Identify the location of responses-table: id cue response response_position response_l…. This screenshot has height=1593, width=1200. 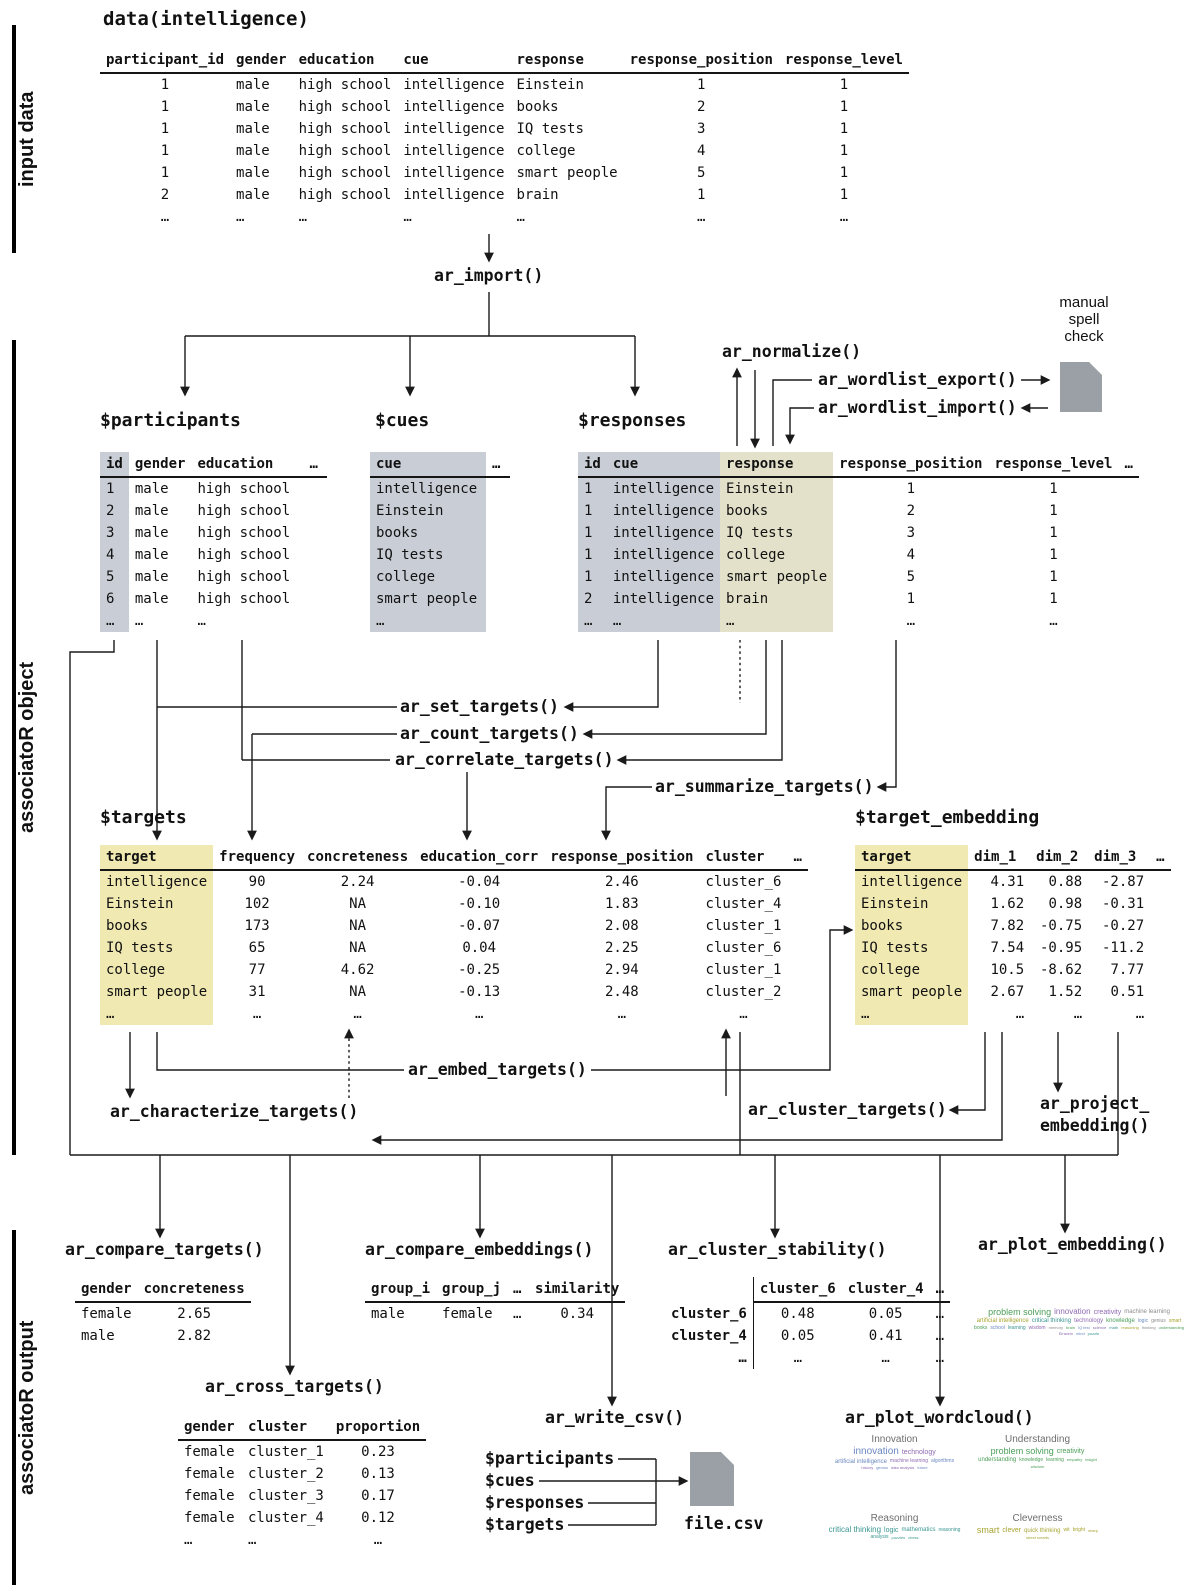
(858, 542).